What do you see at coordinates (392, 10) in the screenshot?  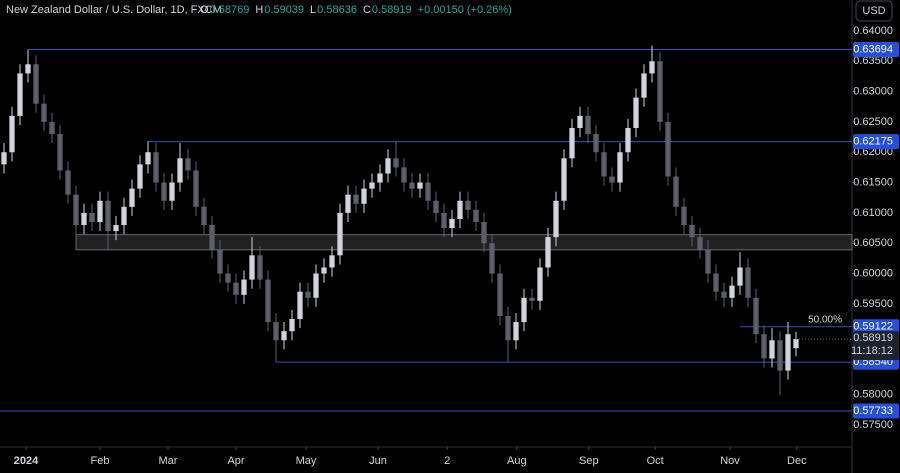 I see `ohlc-value: 0.58919` at bounding box center [392, 10].